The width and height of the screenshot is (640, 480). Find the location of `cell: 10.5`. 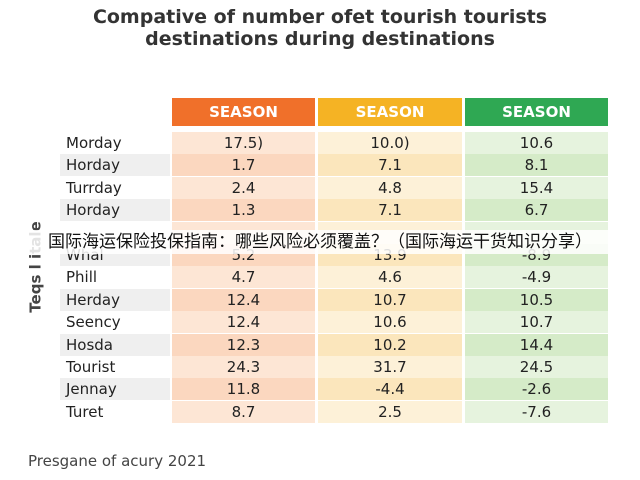

cell: 10.5 is located at coordinates (536, 299).